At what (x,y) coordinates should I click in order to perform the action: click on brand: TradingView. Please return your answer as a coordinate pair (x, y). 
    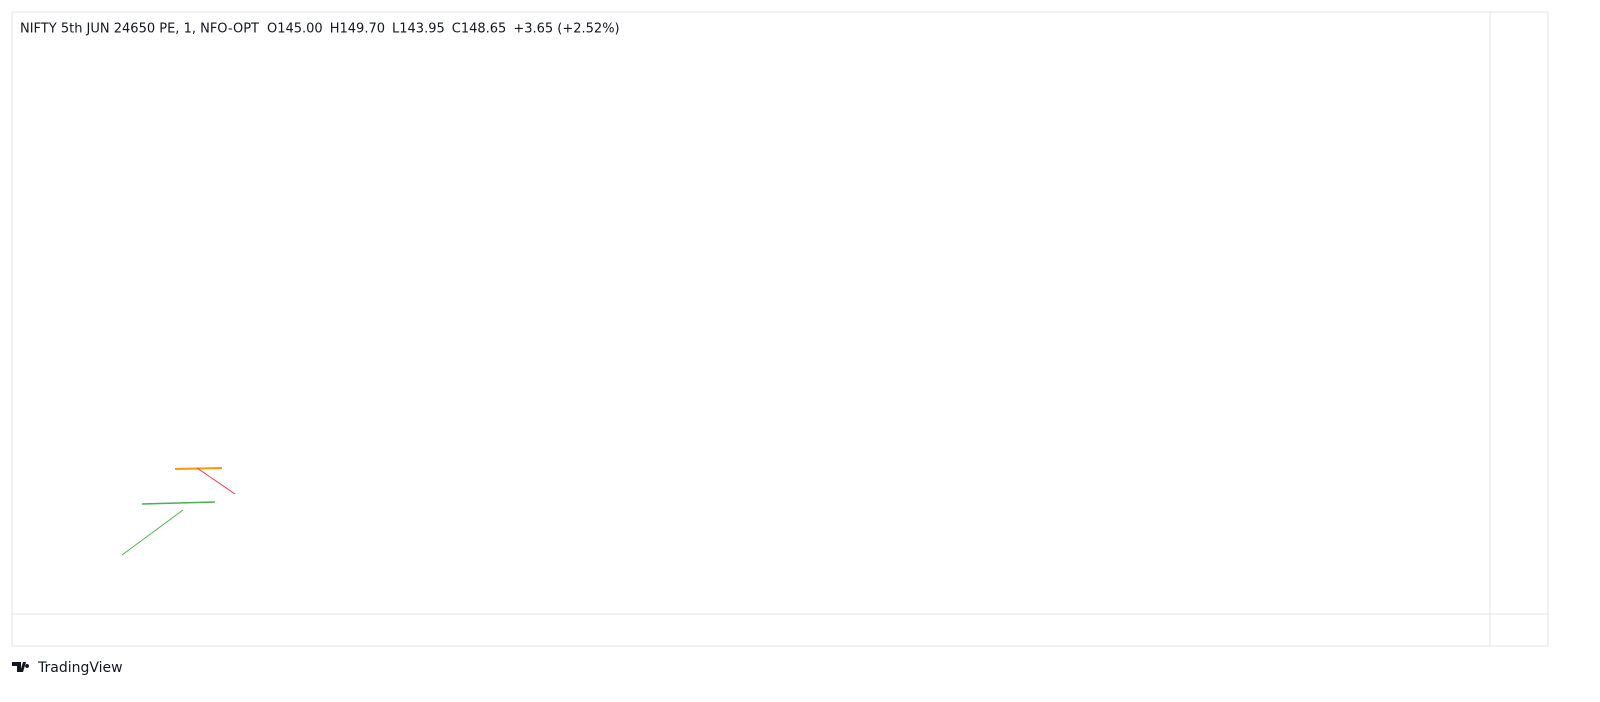
    Looking at the image, I should click on (80, 668).